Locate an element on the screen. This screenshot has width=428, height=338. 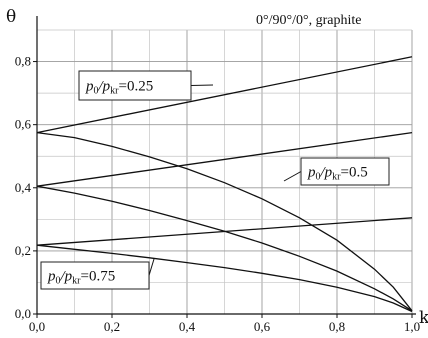
annotation-label: p0/pkr=0.75 is located at coordinates (81, 278).